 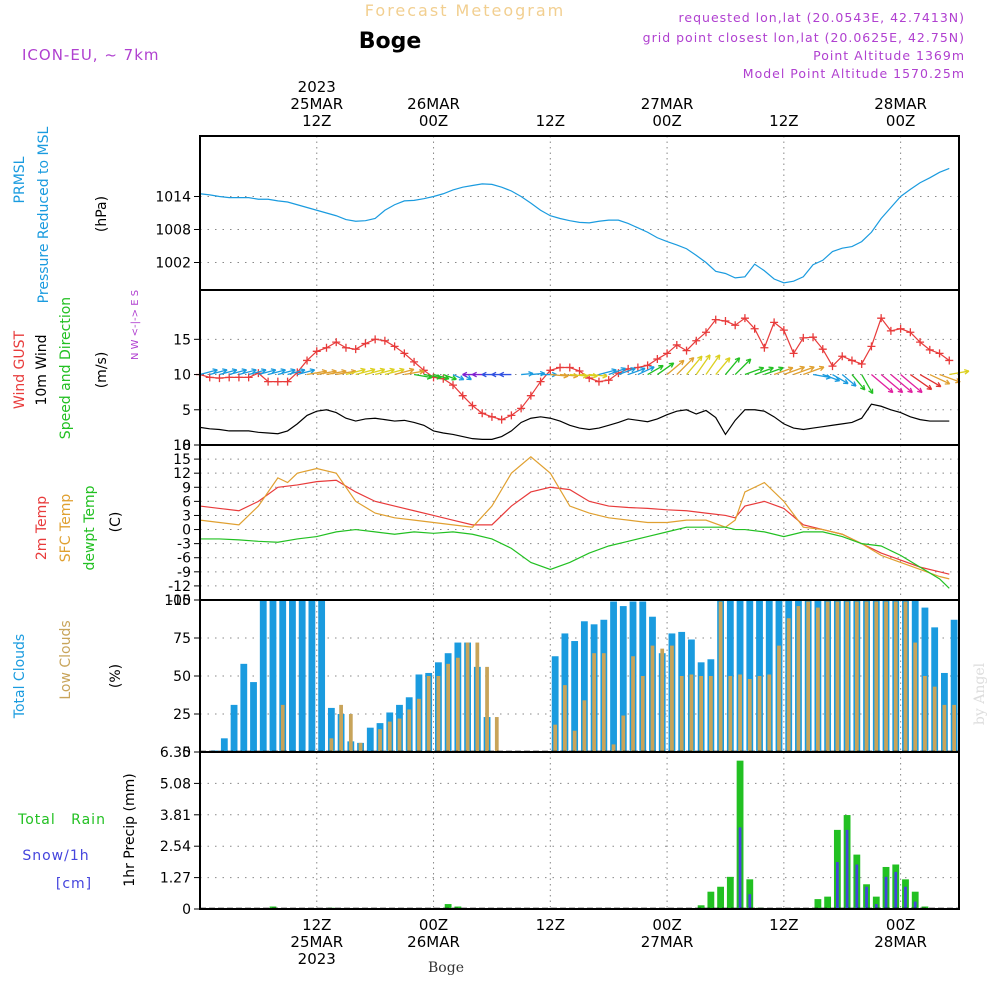 I want to click on y-tick-label: 1014, so click(x=173, y=198).